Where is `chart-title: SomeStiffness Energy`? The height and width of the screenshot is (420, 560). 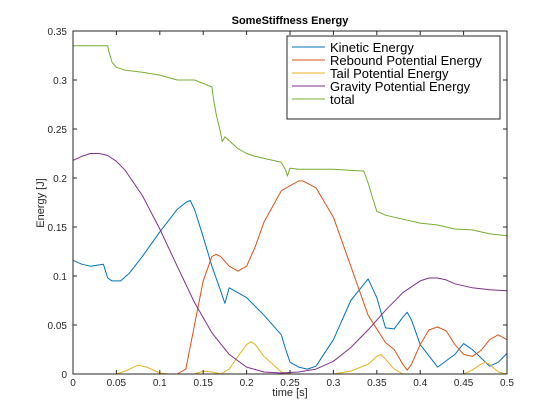
chart-title: SomeStiffness Energy is located at coordinates (291, 21).